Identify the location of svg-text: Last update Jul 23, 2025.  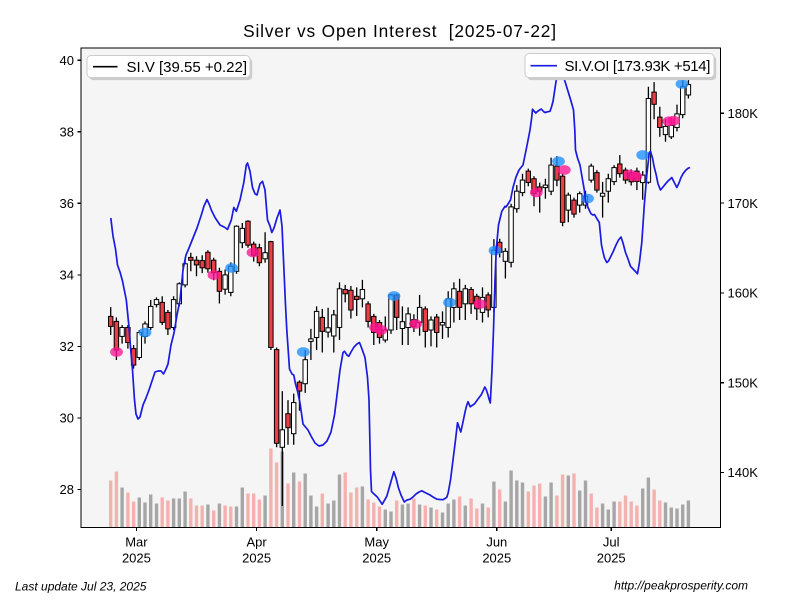
(81, 587).